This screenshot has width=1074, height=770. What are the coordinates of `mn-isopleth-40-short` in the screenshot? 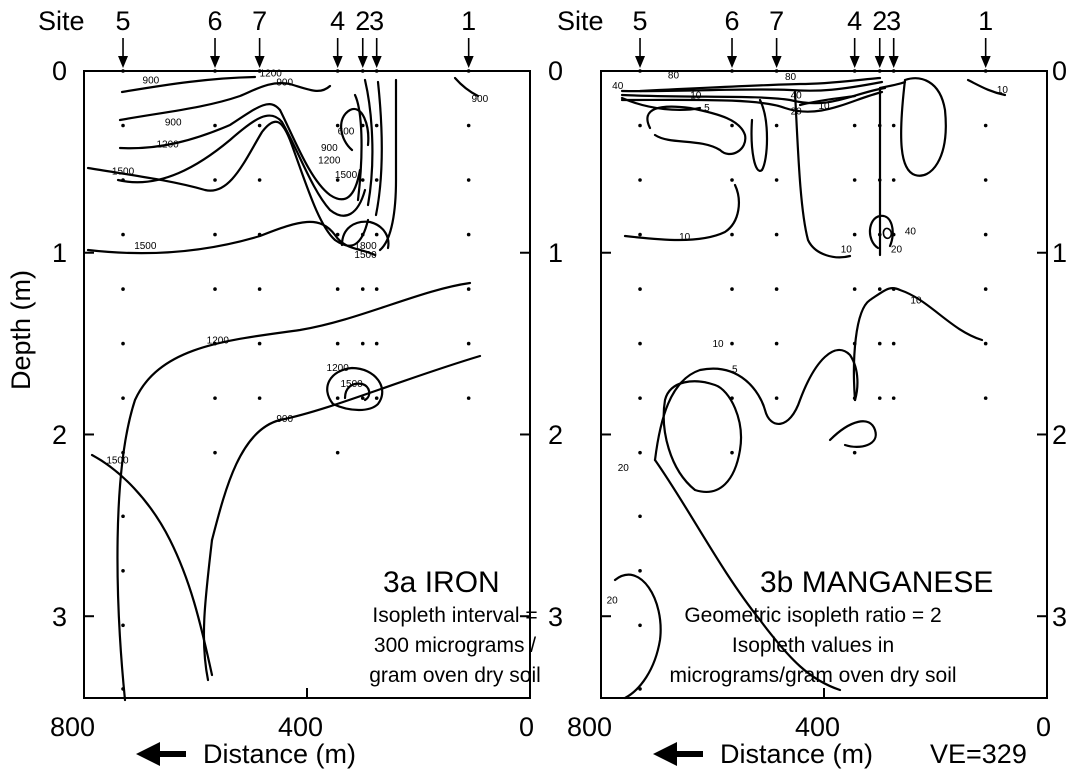 It's located at (827, 100).